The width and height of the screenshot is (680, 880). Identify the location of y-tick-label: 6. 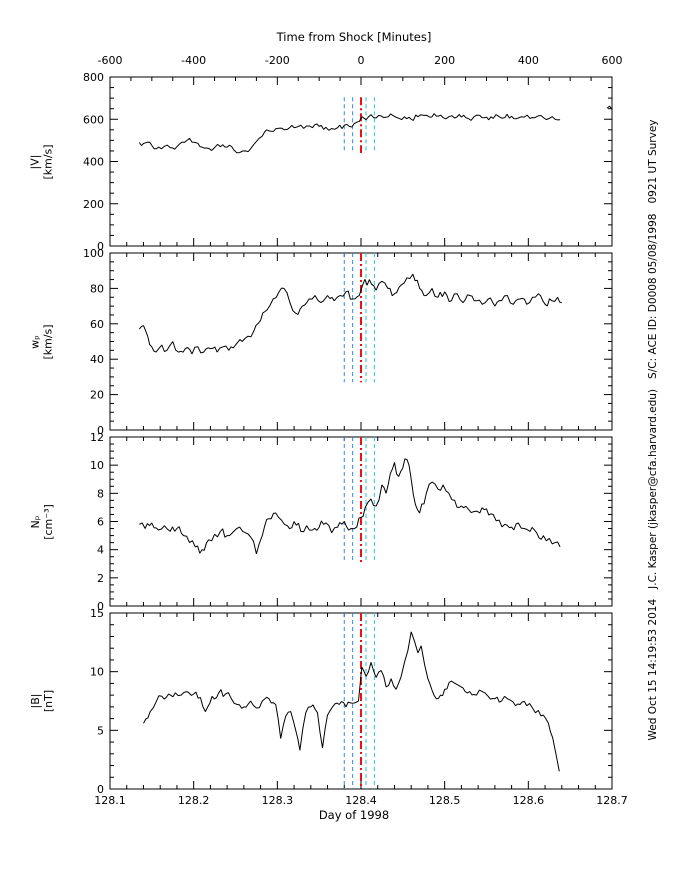
(100, 522).